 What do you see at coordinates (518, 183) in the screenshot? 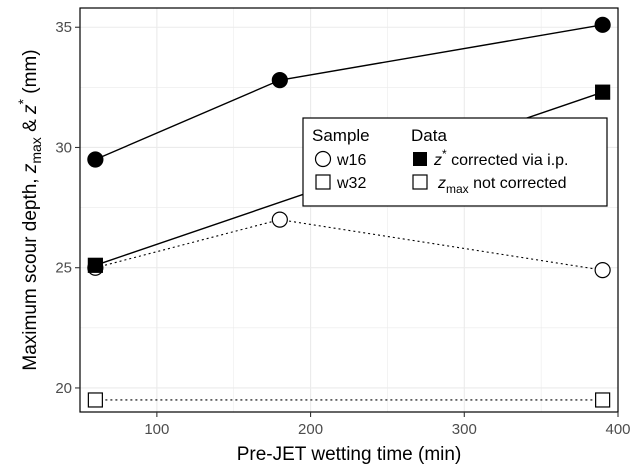
I see `legend-not-corrected-text: not corrected` at bounding box center [518, 183].